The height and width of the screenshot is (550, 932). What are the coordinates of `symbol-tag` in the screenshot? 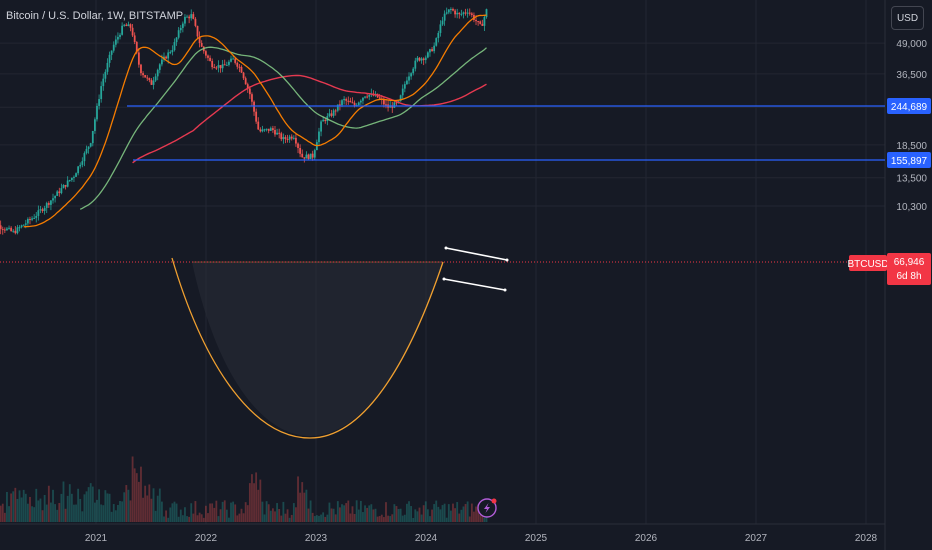 It's located at (868, 263).